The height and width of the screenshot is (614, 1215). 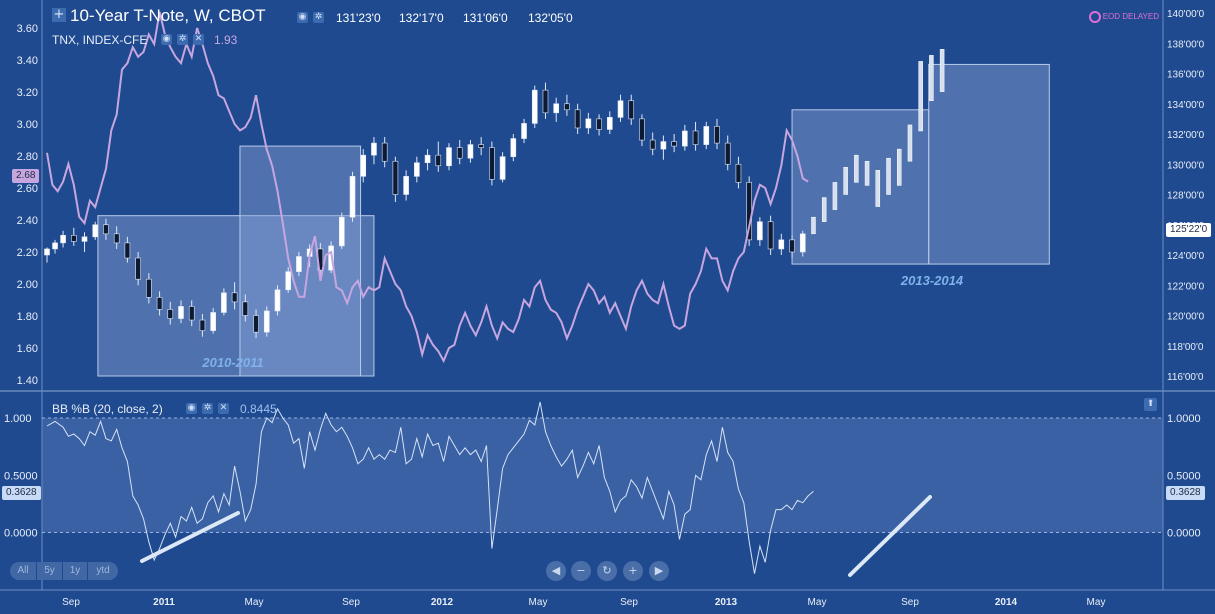 I want to click on price-current-badge: 125'22'0, so click(x=1189, y=230).